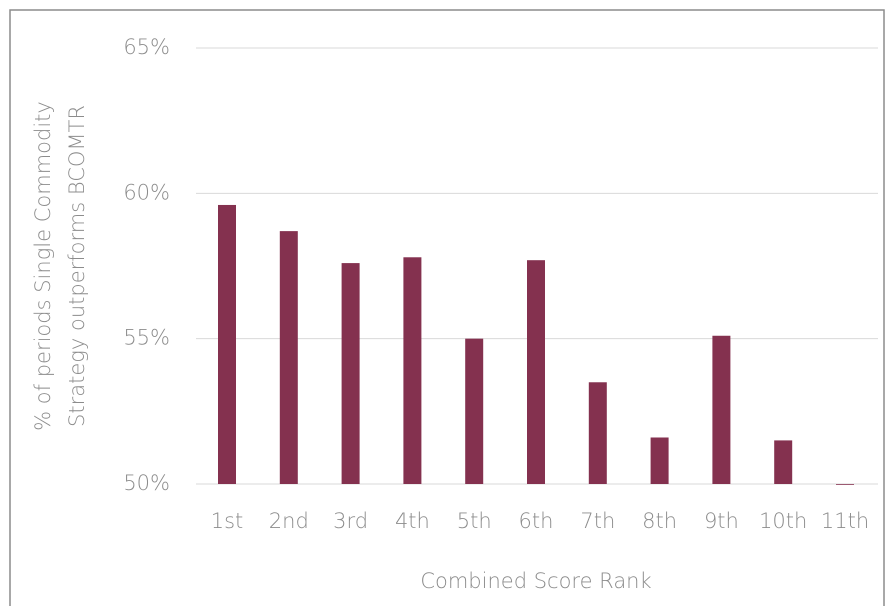 Image resolution: width=896 pixels, height=606 pixels. I want to click on x-tick-label: 3rd, so click(350, 521).